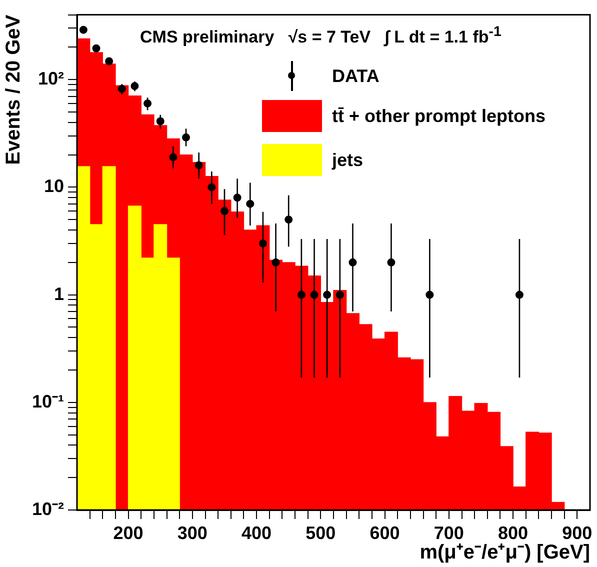 Image resolution: width=597 pixels, height=567 pixels. Describe the element at coordinates (348, 160) in the screenshot. I see `legend-label: jets` at that location.